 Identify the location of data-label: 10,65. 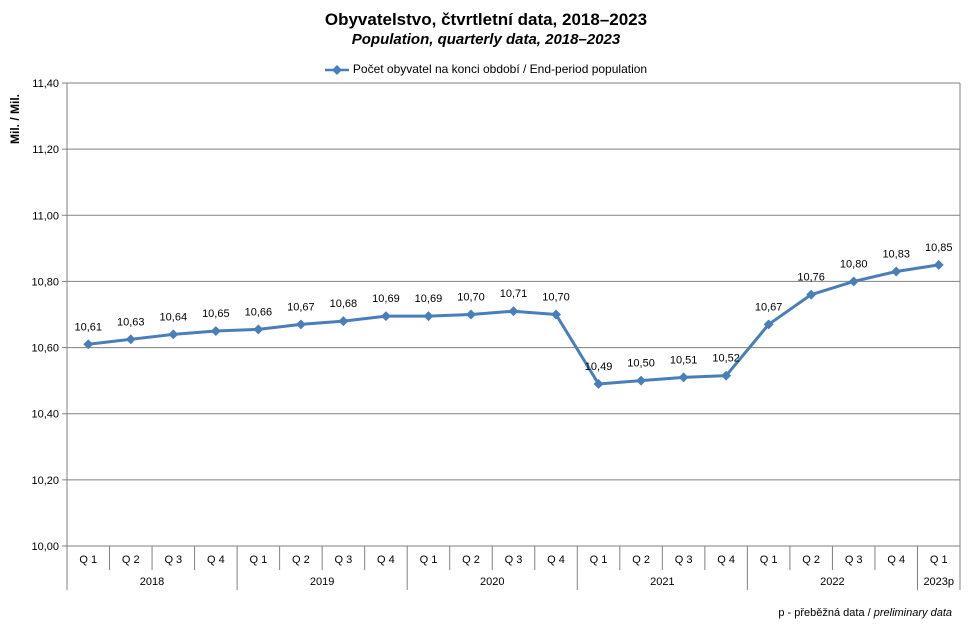
(216, 314).